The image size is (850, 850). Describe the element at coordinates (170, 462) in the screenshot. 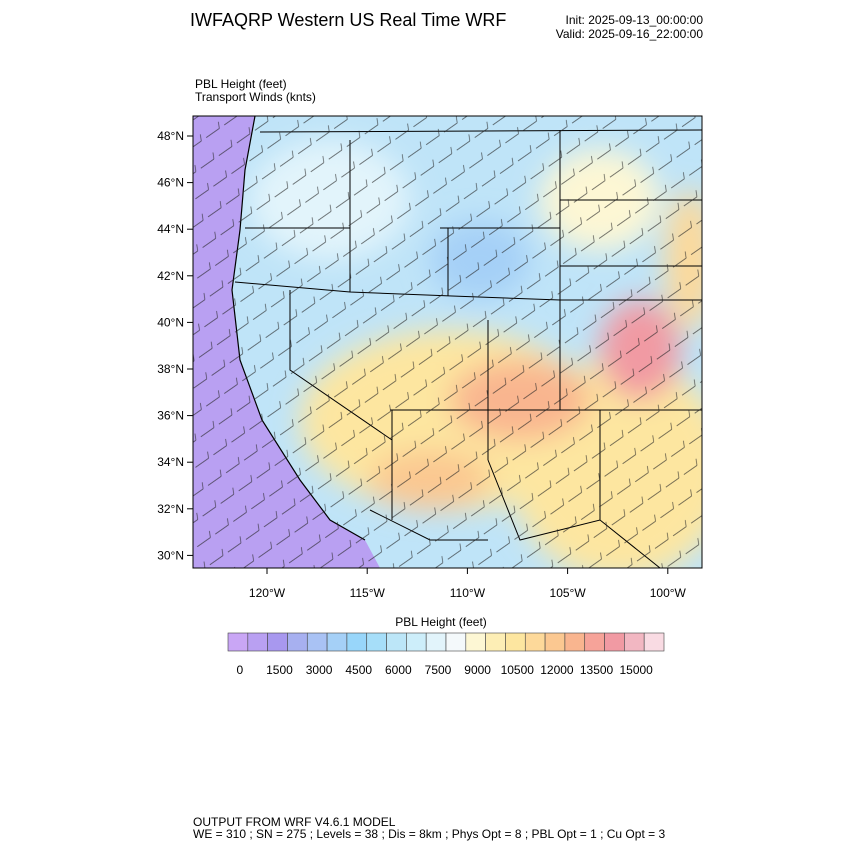

I see `lat-label: 34°N` at that location.